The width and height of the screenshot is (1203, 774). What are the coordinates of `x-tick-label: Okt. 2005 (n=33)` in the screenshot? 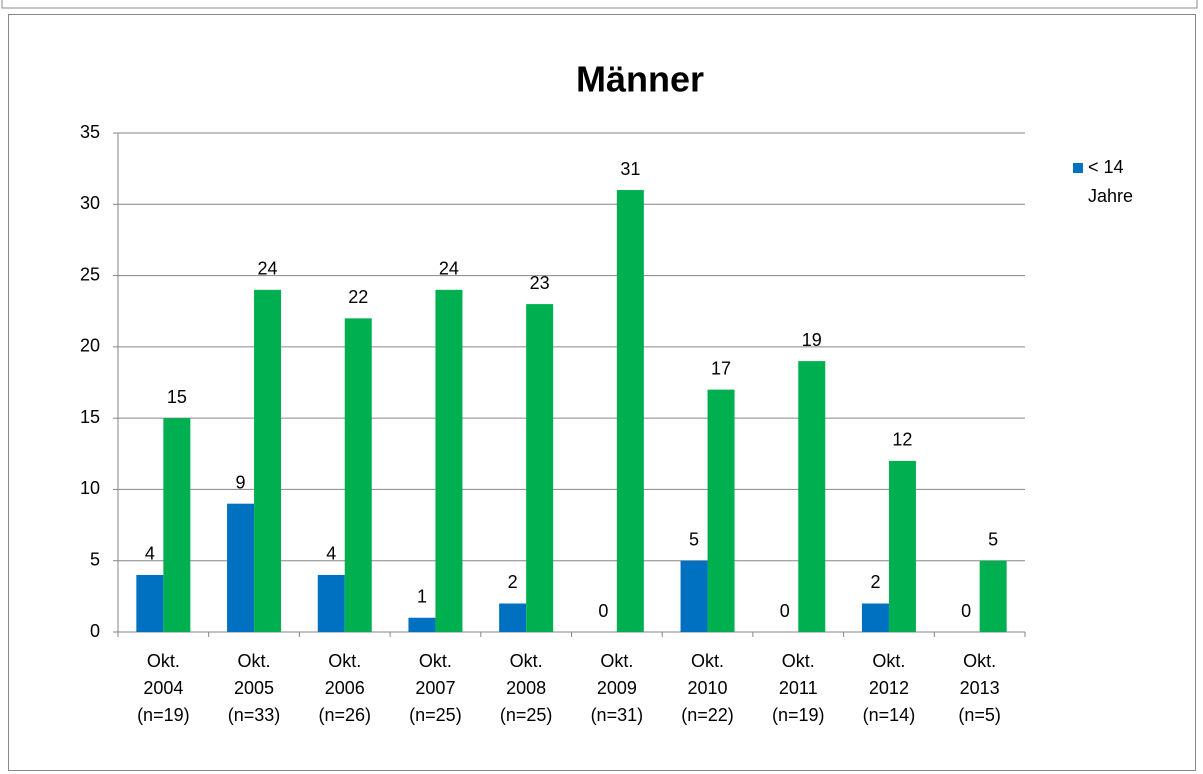 It's located at (254, 688).